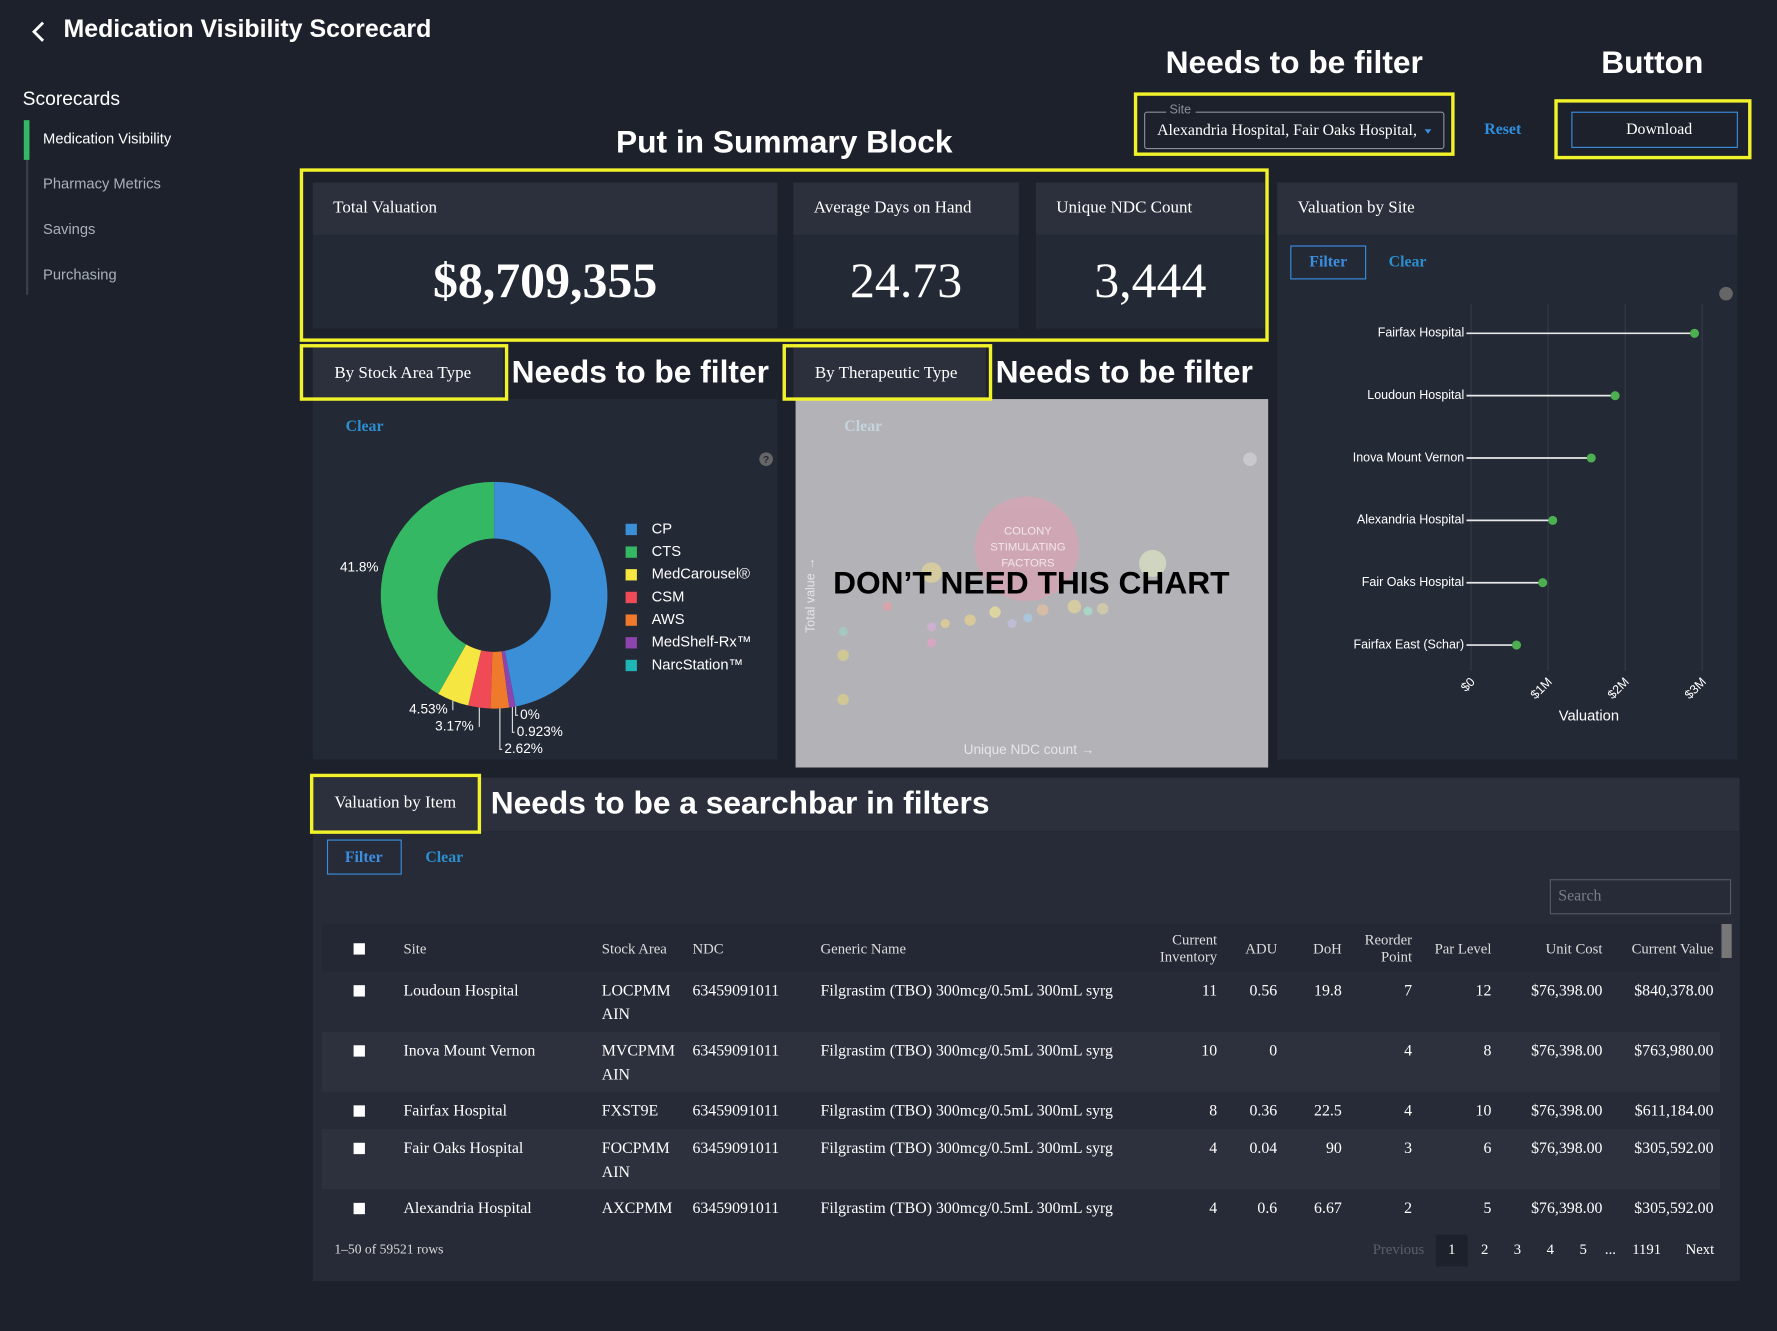  What do you see at coordinates (1383, 947) in the screenshot?
I see `header-cell: Reorder Point` at bounding box center [1383, 947].